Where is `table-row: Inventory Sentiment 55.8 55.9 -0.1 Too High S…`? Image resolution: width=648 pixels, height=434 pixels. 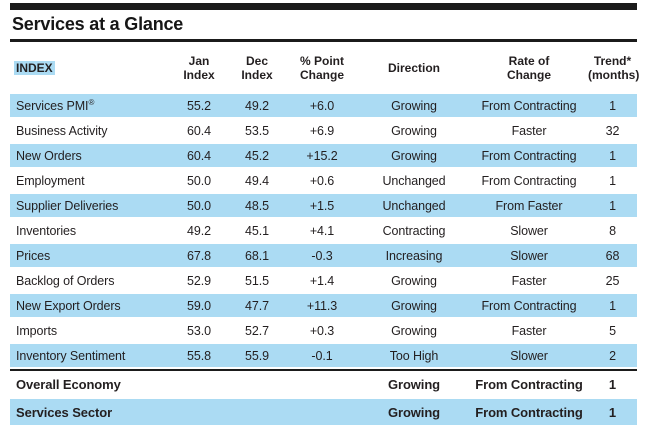 table-row: Inventory Sentiment 55.8 55.9 -0.1 Too High S… is located at coordinates (323, 355).